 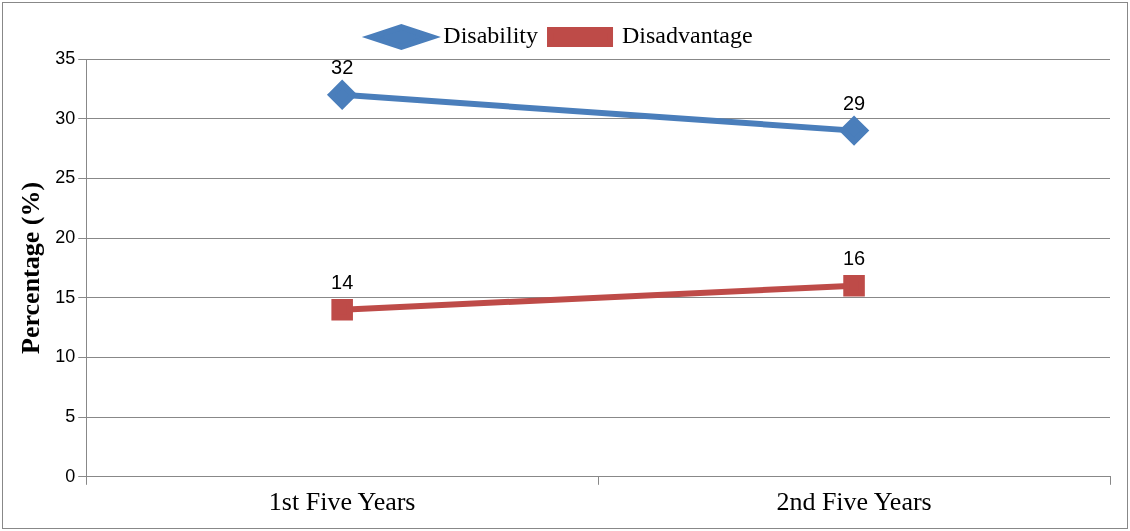 I want to click on data-label: 16, so click(x=854, y=258).